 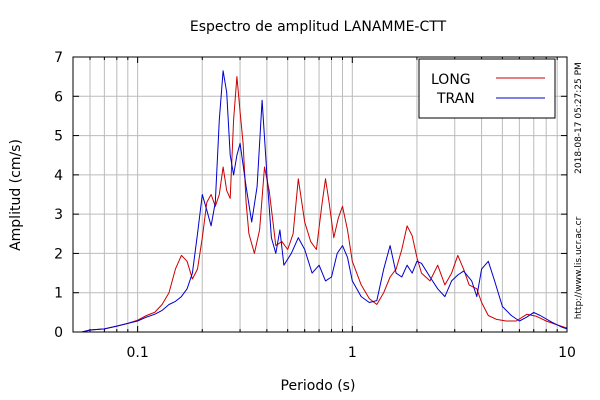 What do you see at coordinates (58, 215) in the screenshot?
I see `y-tick-label: 3` at bounding box center [58, 215].